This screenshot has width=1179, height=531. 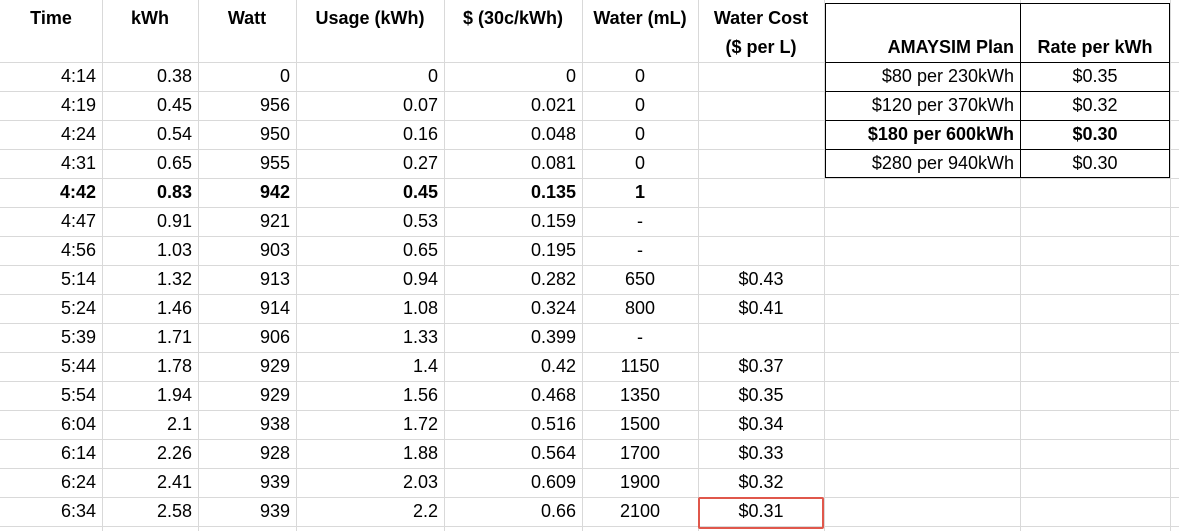 I want to click on cell-cost: 0.468, so click(x=553, y=395).